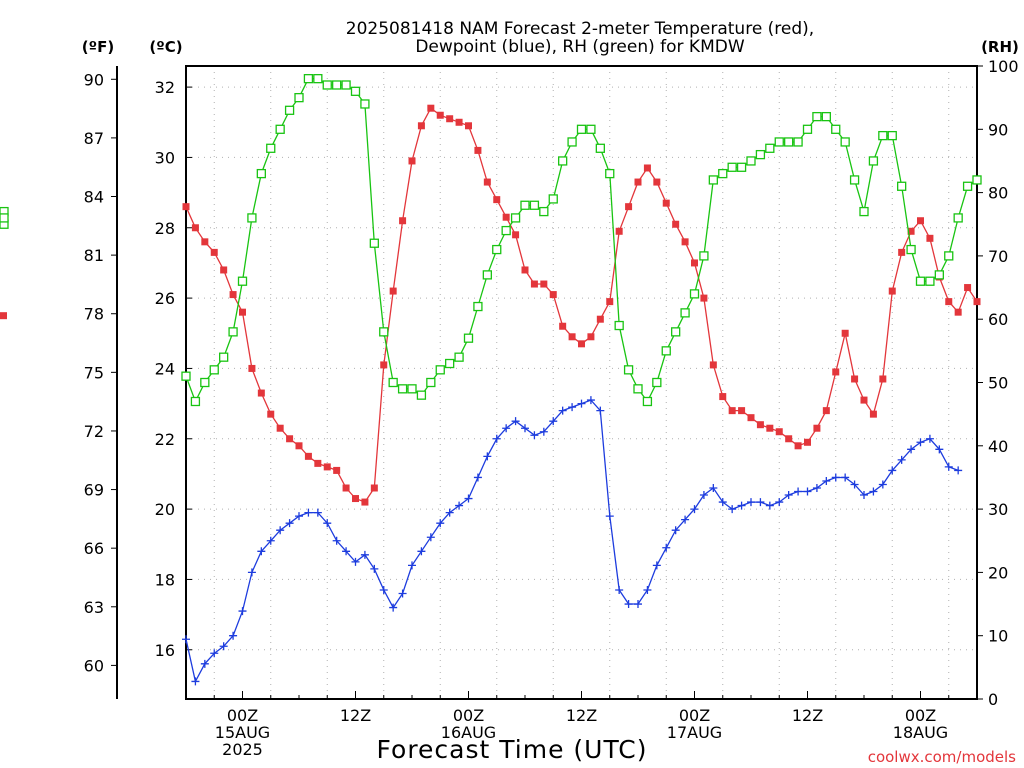 The height and width of the screenshot is (768, 1024). I want to click on left-axis-fahrenheit: 60 63 66 69 72 75 78 81 84 87 90, so click(101, 382).